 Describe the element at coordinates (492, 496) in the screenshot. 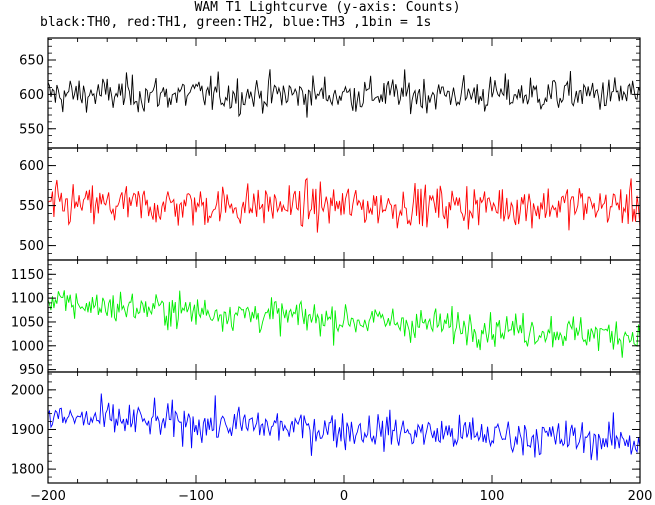

I see `x-tick-label: 100` at that location.